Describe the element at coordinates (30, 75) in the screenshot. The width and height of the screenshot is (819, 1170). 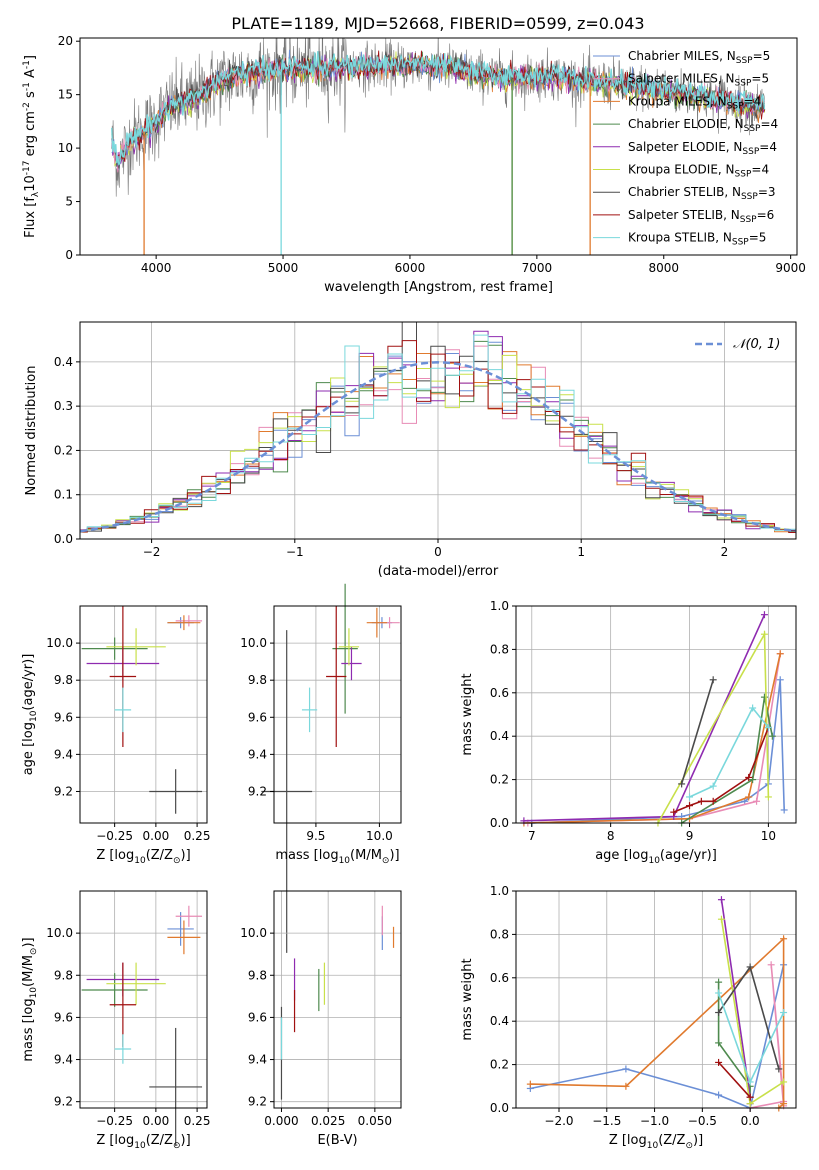
I see `label-span: A` at that location.